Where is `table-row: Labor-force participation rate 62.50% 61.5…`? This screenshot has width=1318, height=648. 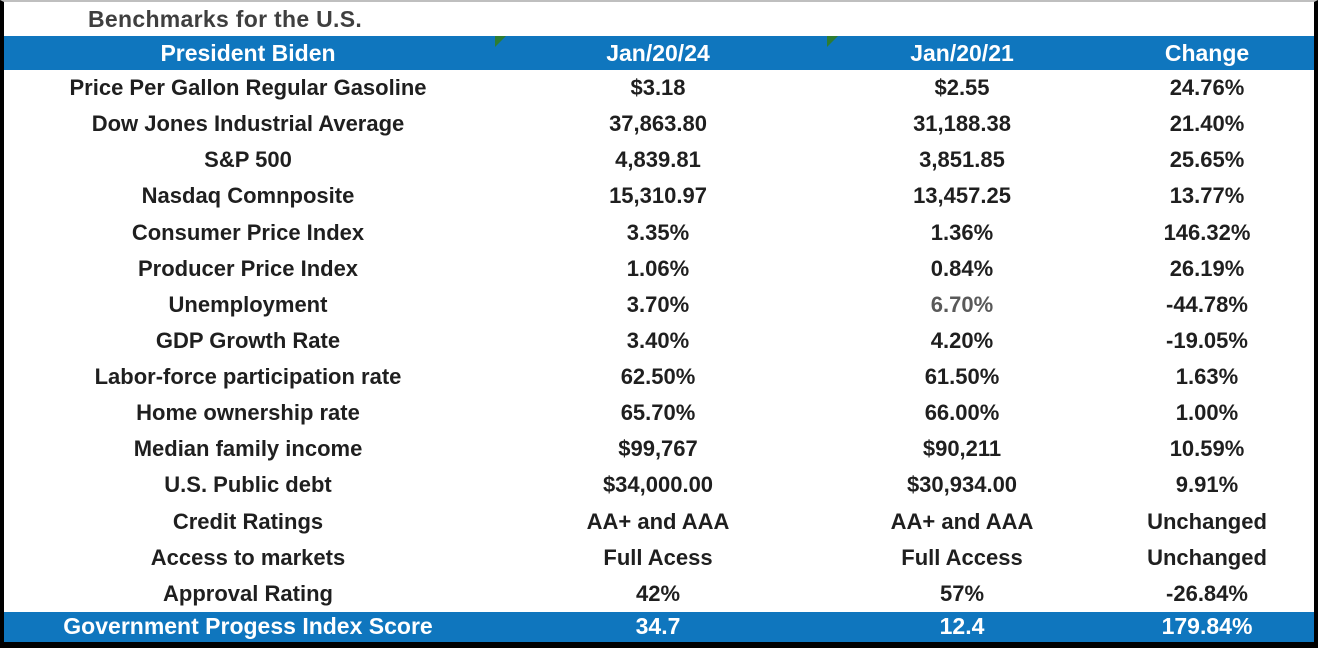 table-row: Labor-force participation rate 62.50% 61.5… is located at coordinates (659, 377).